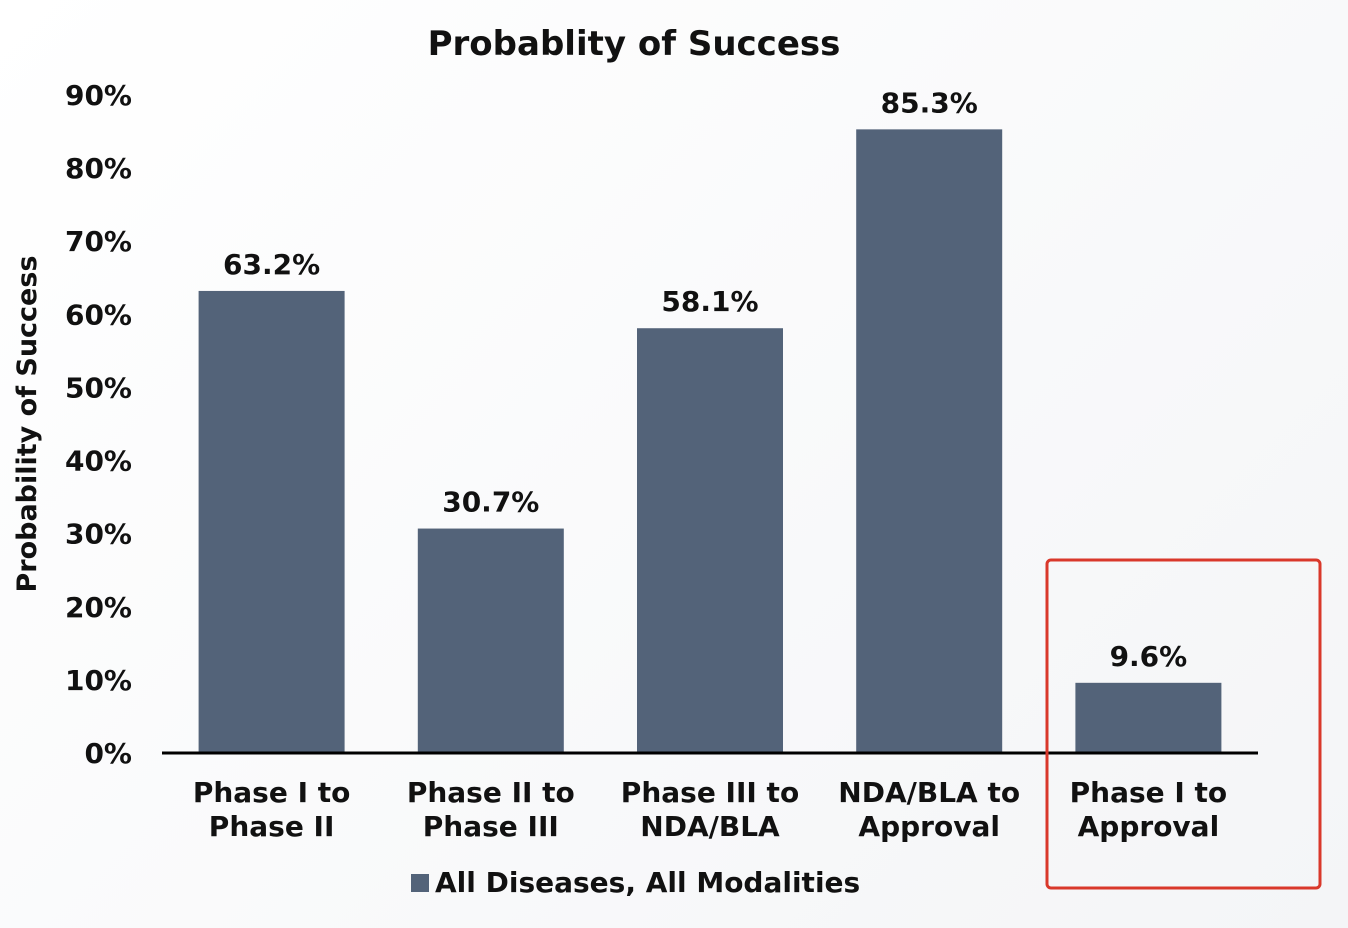 The width and height of the screenshot is (1348, 928). I want to click on chart-title: Probablity of Success, so click(634, 44).